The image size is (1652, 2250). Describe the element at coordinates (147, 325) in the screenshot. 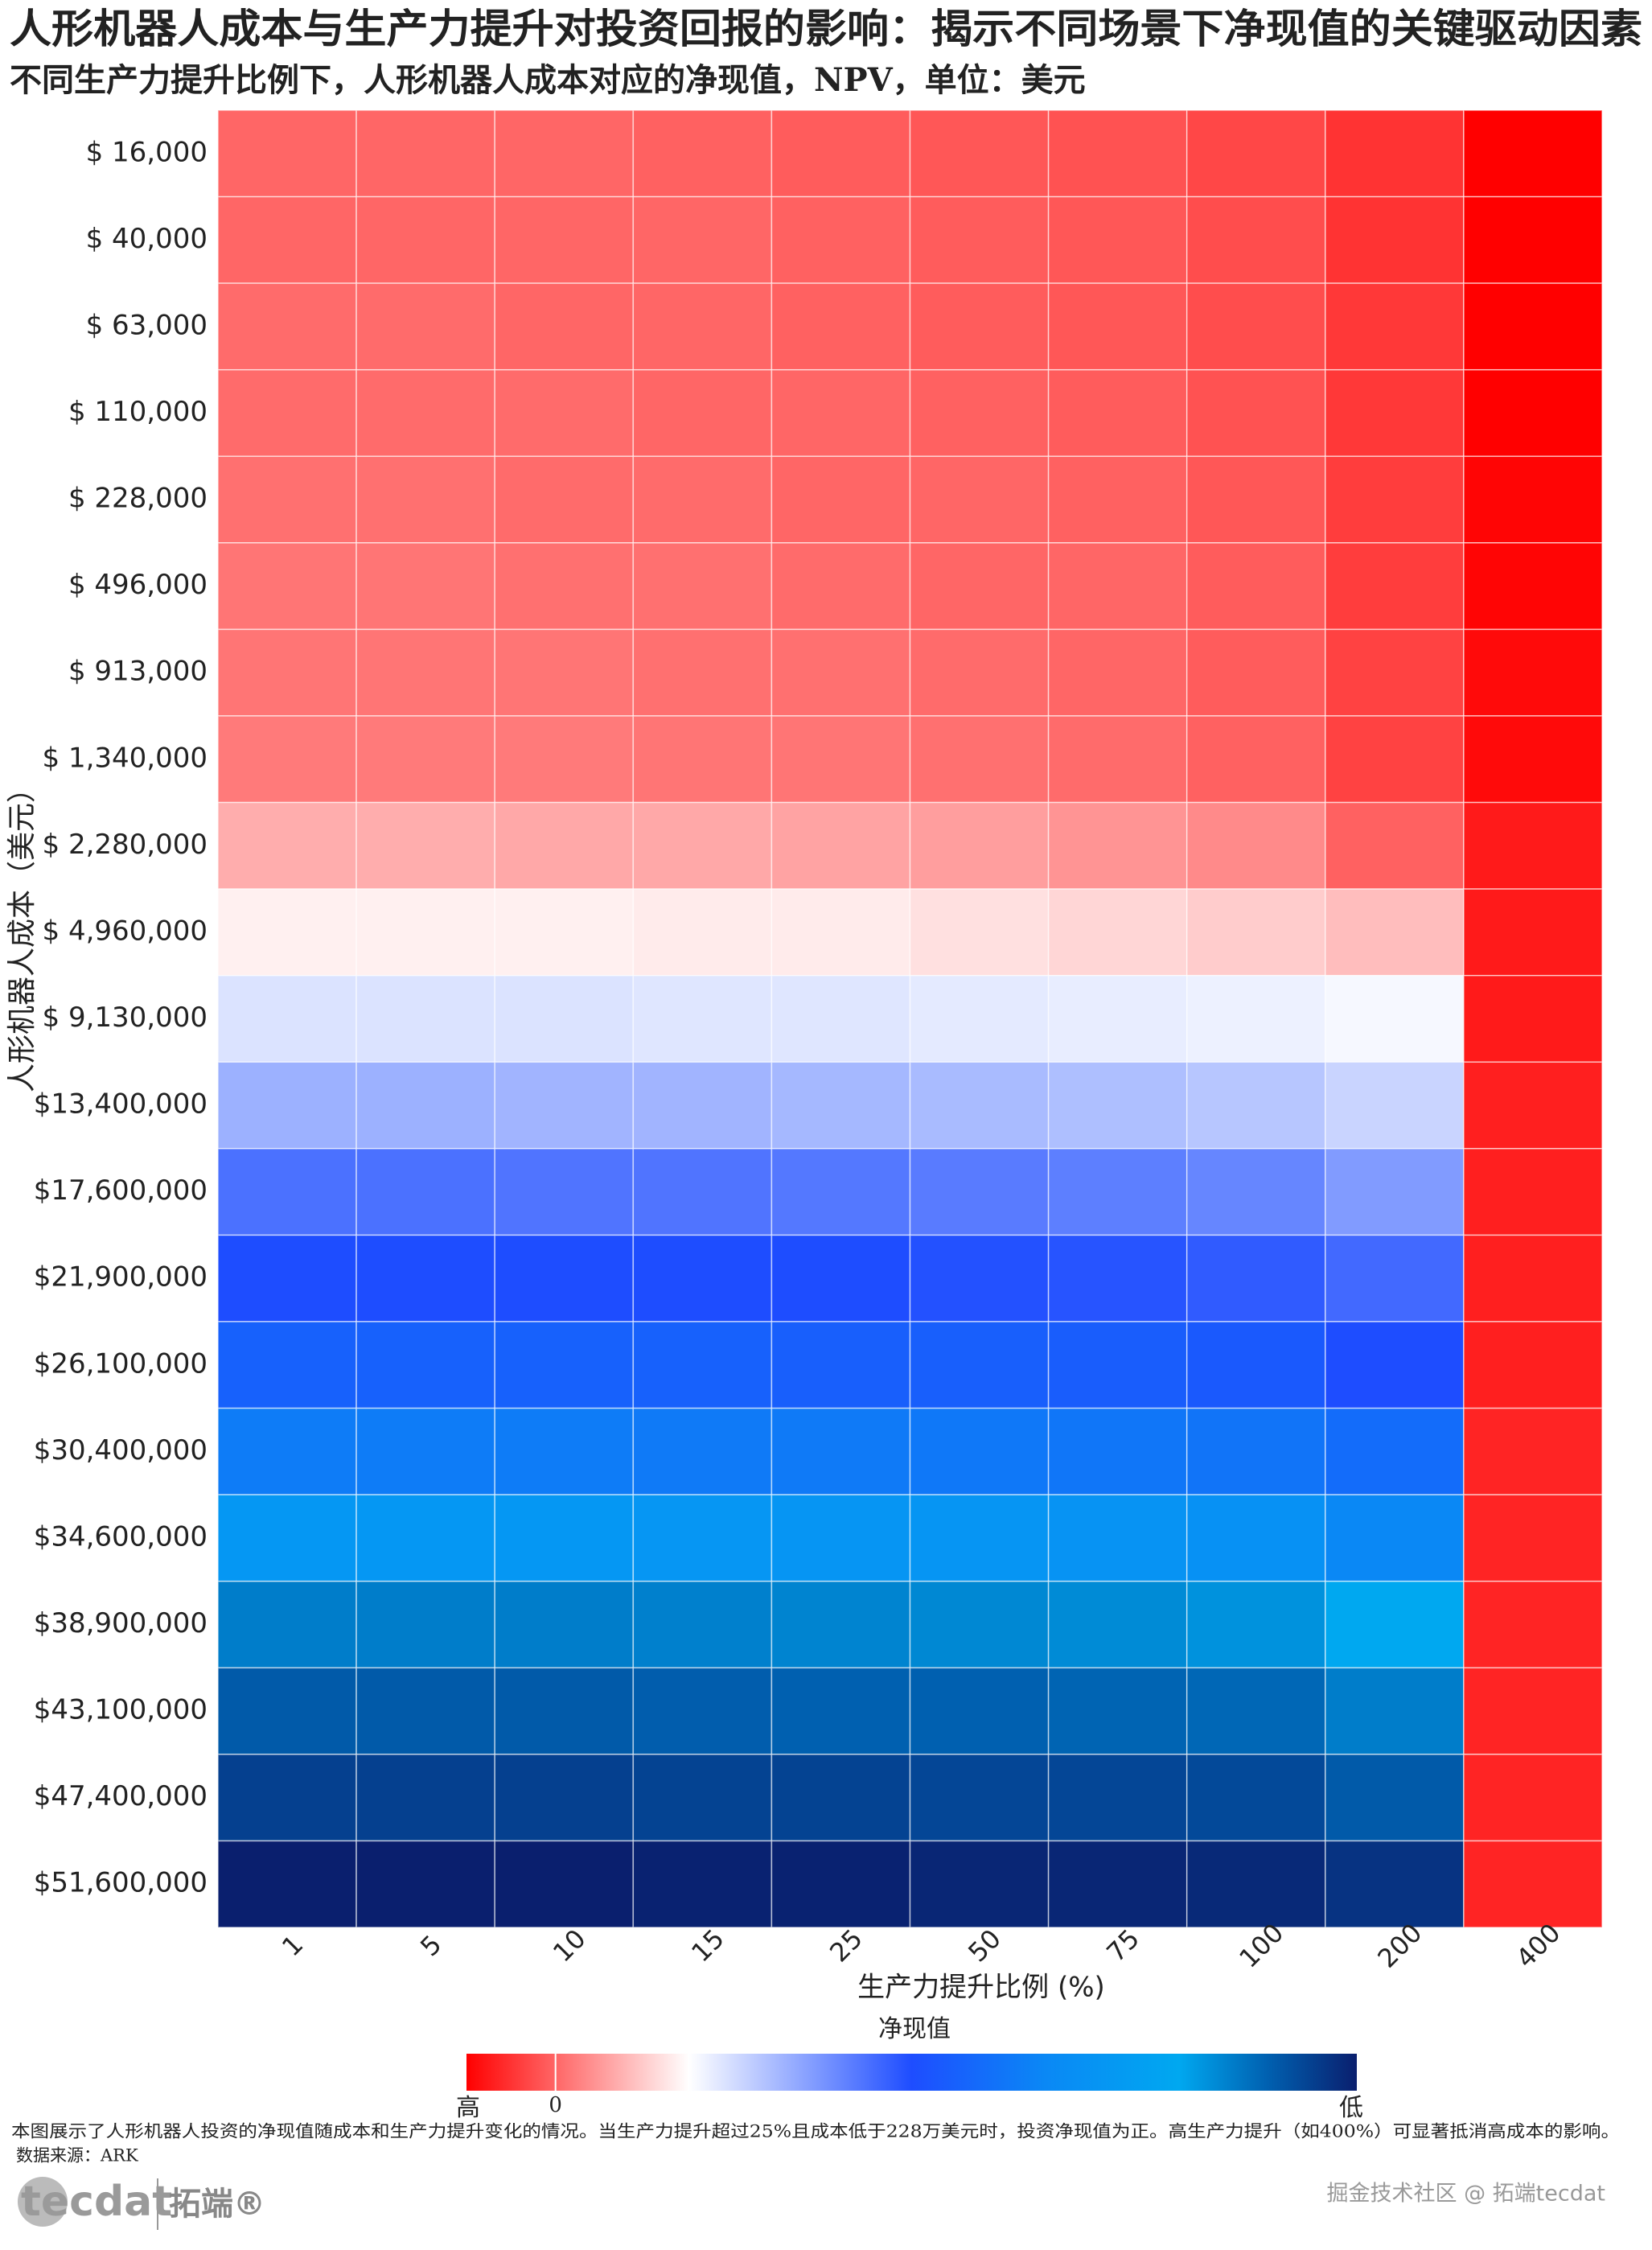

I see `y-tick-label: $ 63,000` at that location.